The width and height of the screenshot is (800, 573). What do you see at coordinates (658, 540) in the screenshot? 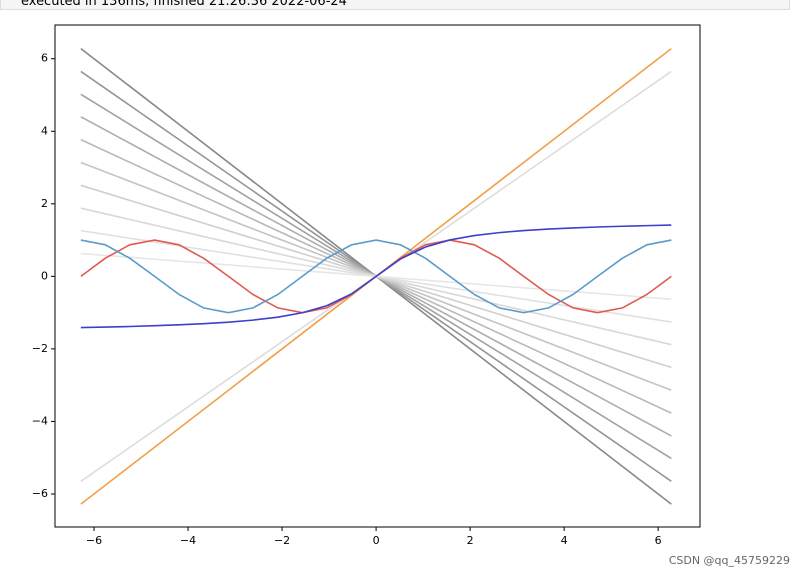
I see `x-tick-label: 6` at bounding box center [658, 540].